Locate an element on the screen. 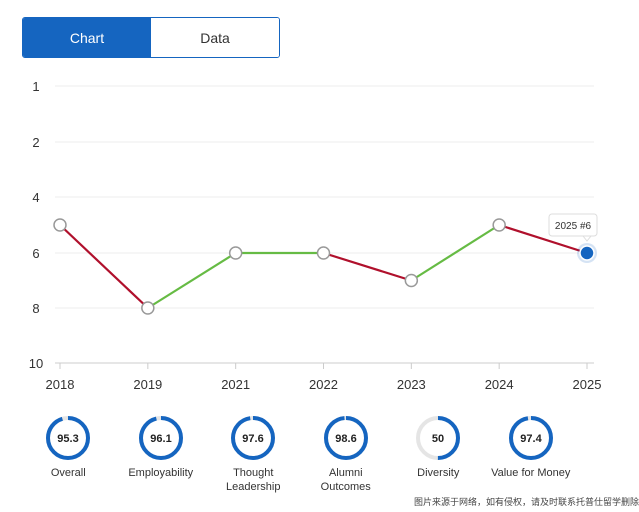  metric-alumni-outcomes: 98.6 Alumni Outcomes is located at coordinates (346, 454).